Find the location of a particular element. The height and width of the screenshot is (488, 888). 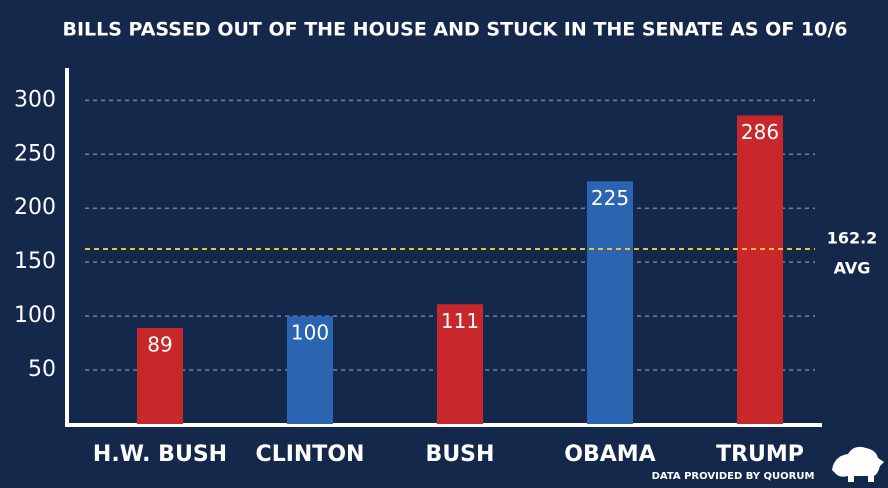

average-label: AVG is located at coordinates (852, 268).